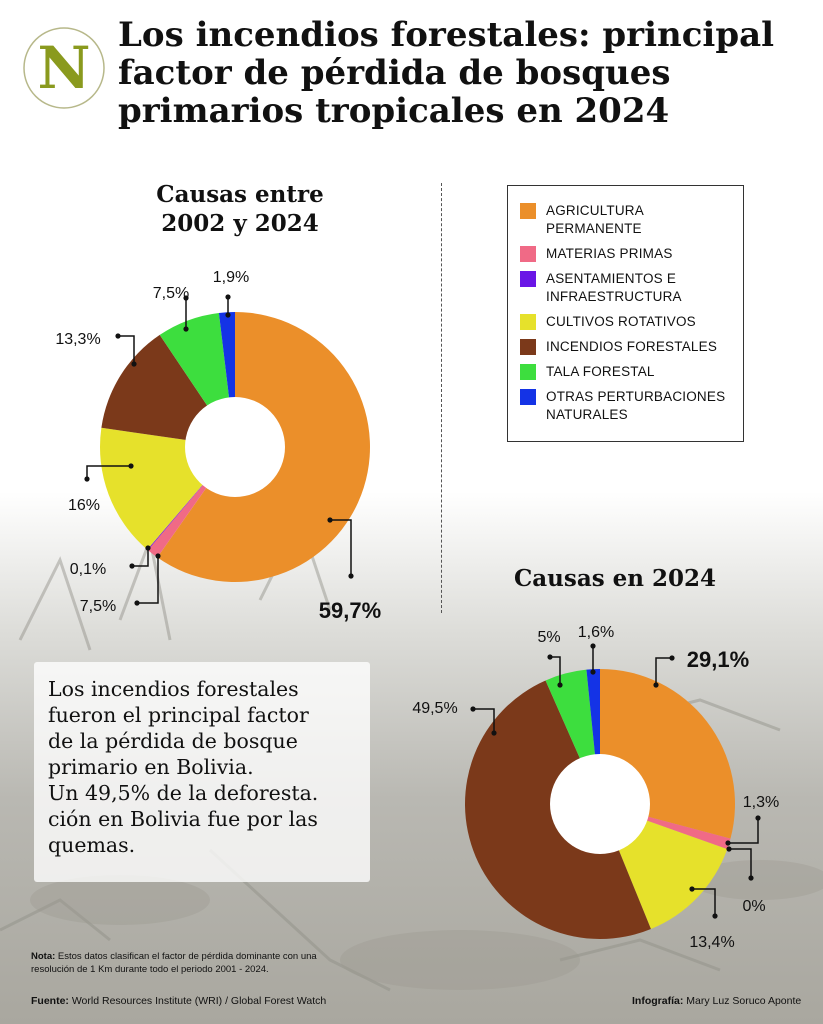 This screenshot has height=1024, width=823. I want to click on data-label: 1,6%, so click(596, 632).